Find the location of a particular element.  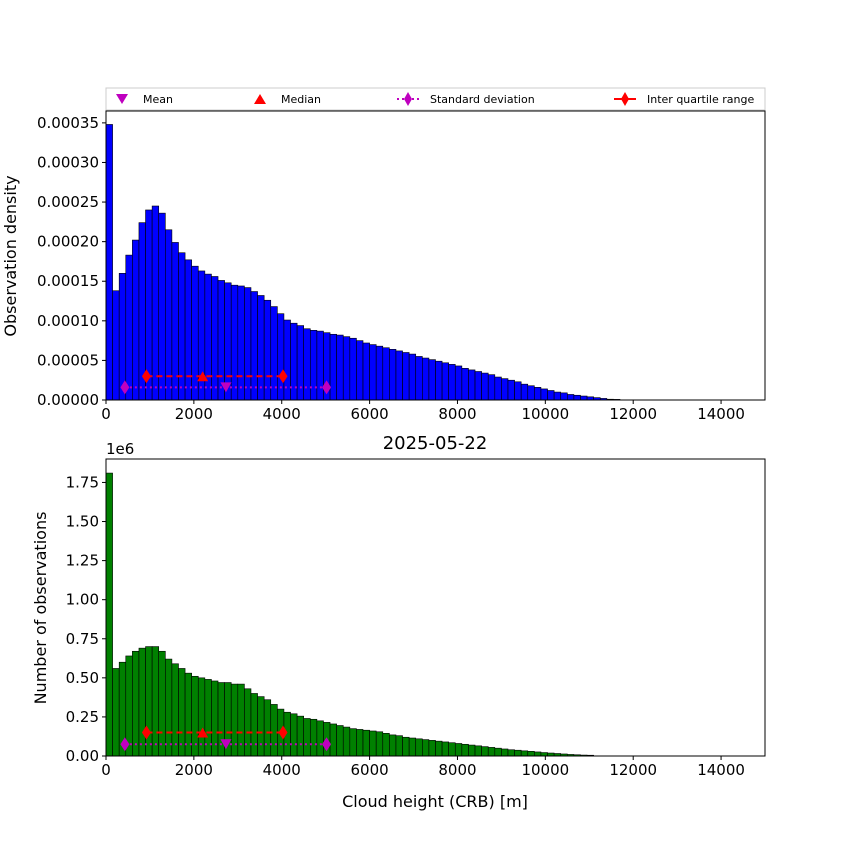

density-iqr-high-marker is located at coordinates (283, 376).